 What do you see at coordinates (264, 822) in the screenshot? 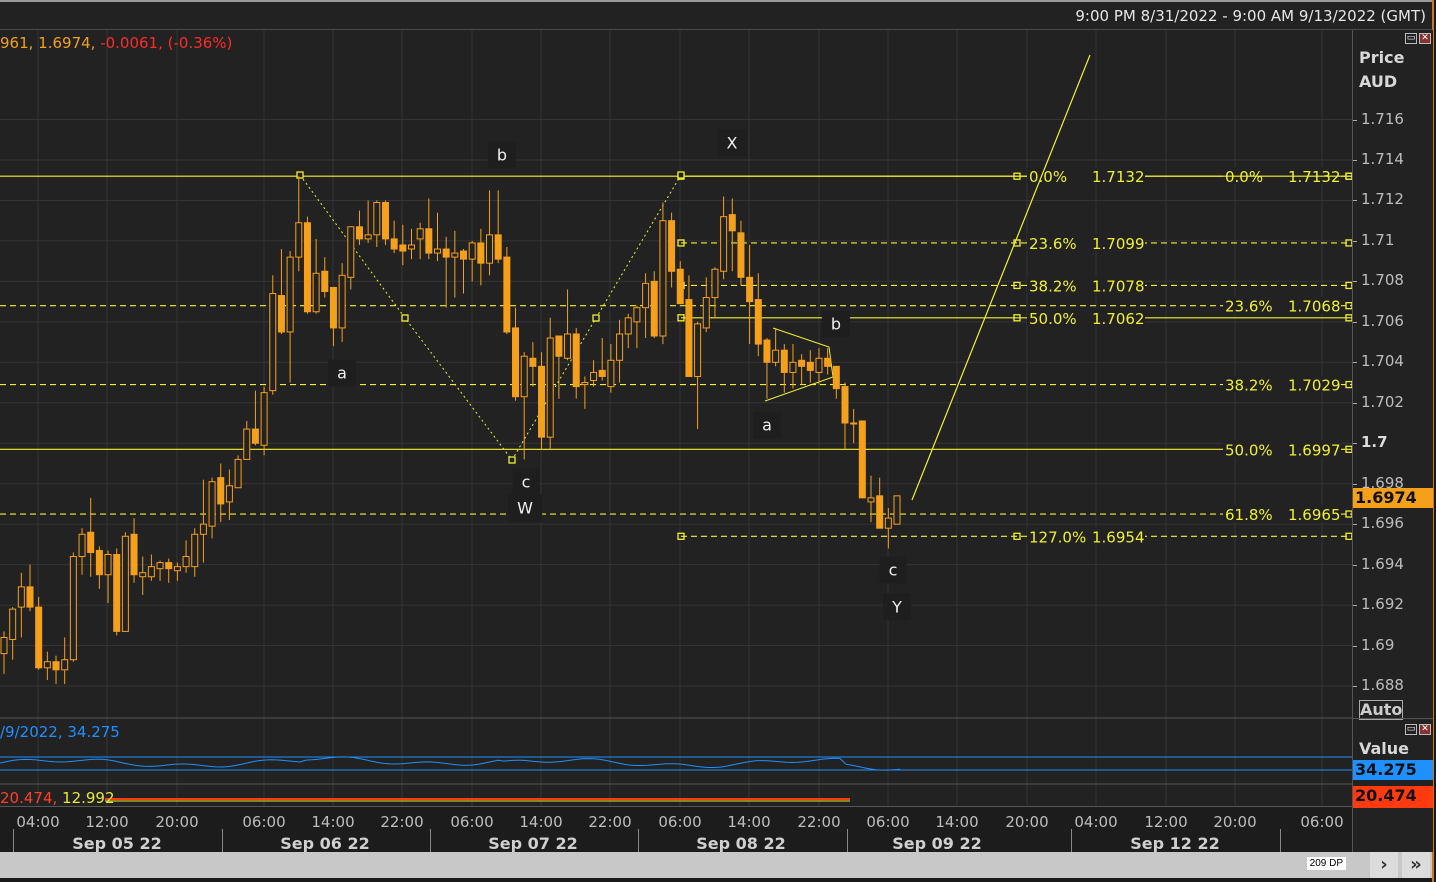
I see `time-tick-label: 06:00` at bounding box center [264, 822].